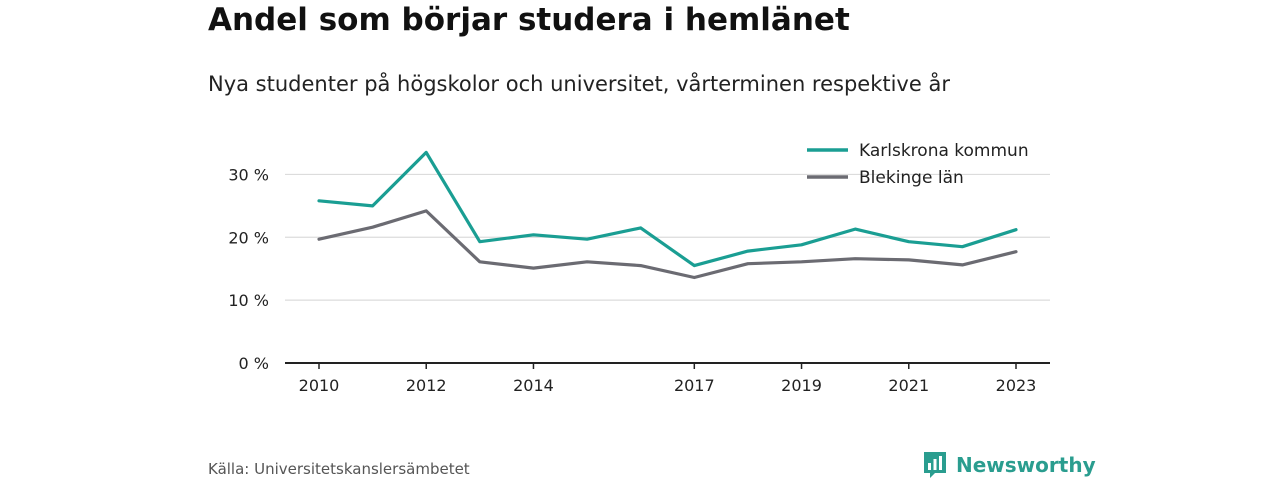  What do you see at coordinates (911, 178) in the screenshot?
I see `legend-label: Blekinge län` at bounding box center [911, 178].